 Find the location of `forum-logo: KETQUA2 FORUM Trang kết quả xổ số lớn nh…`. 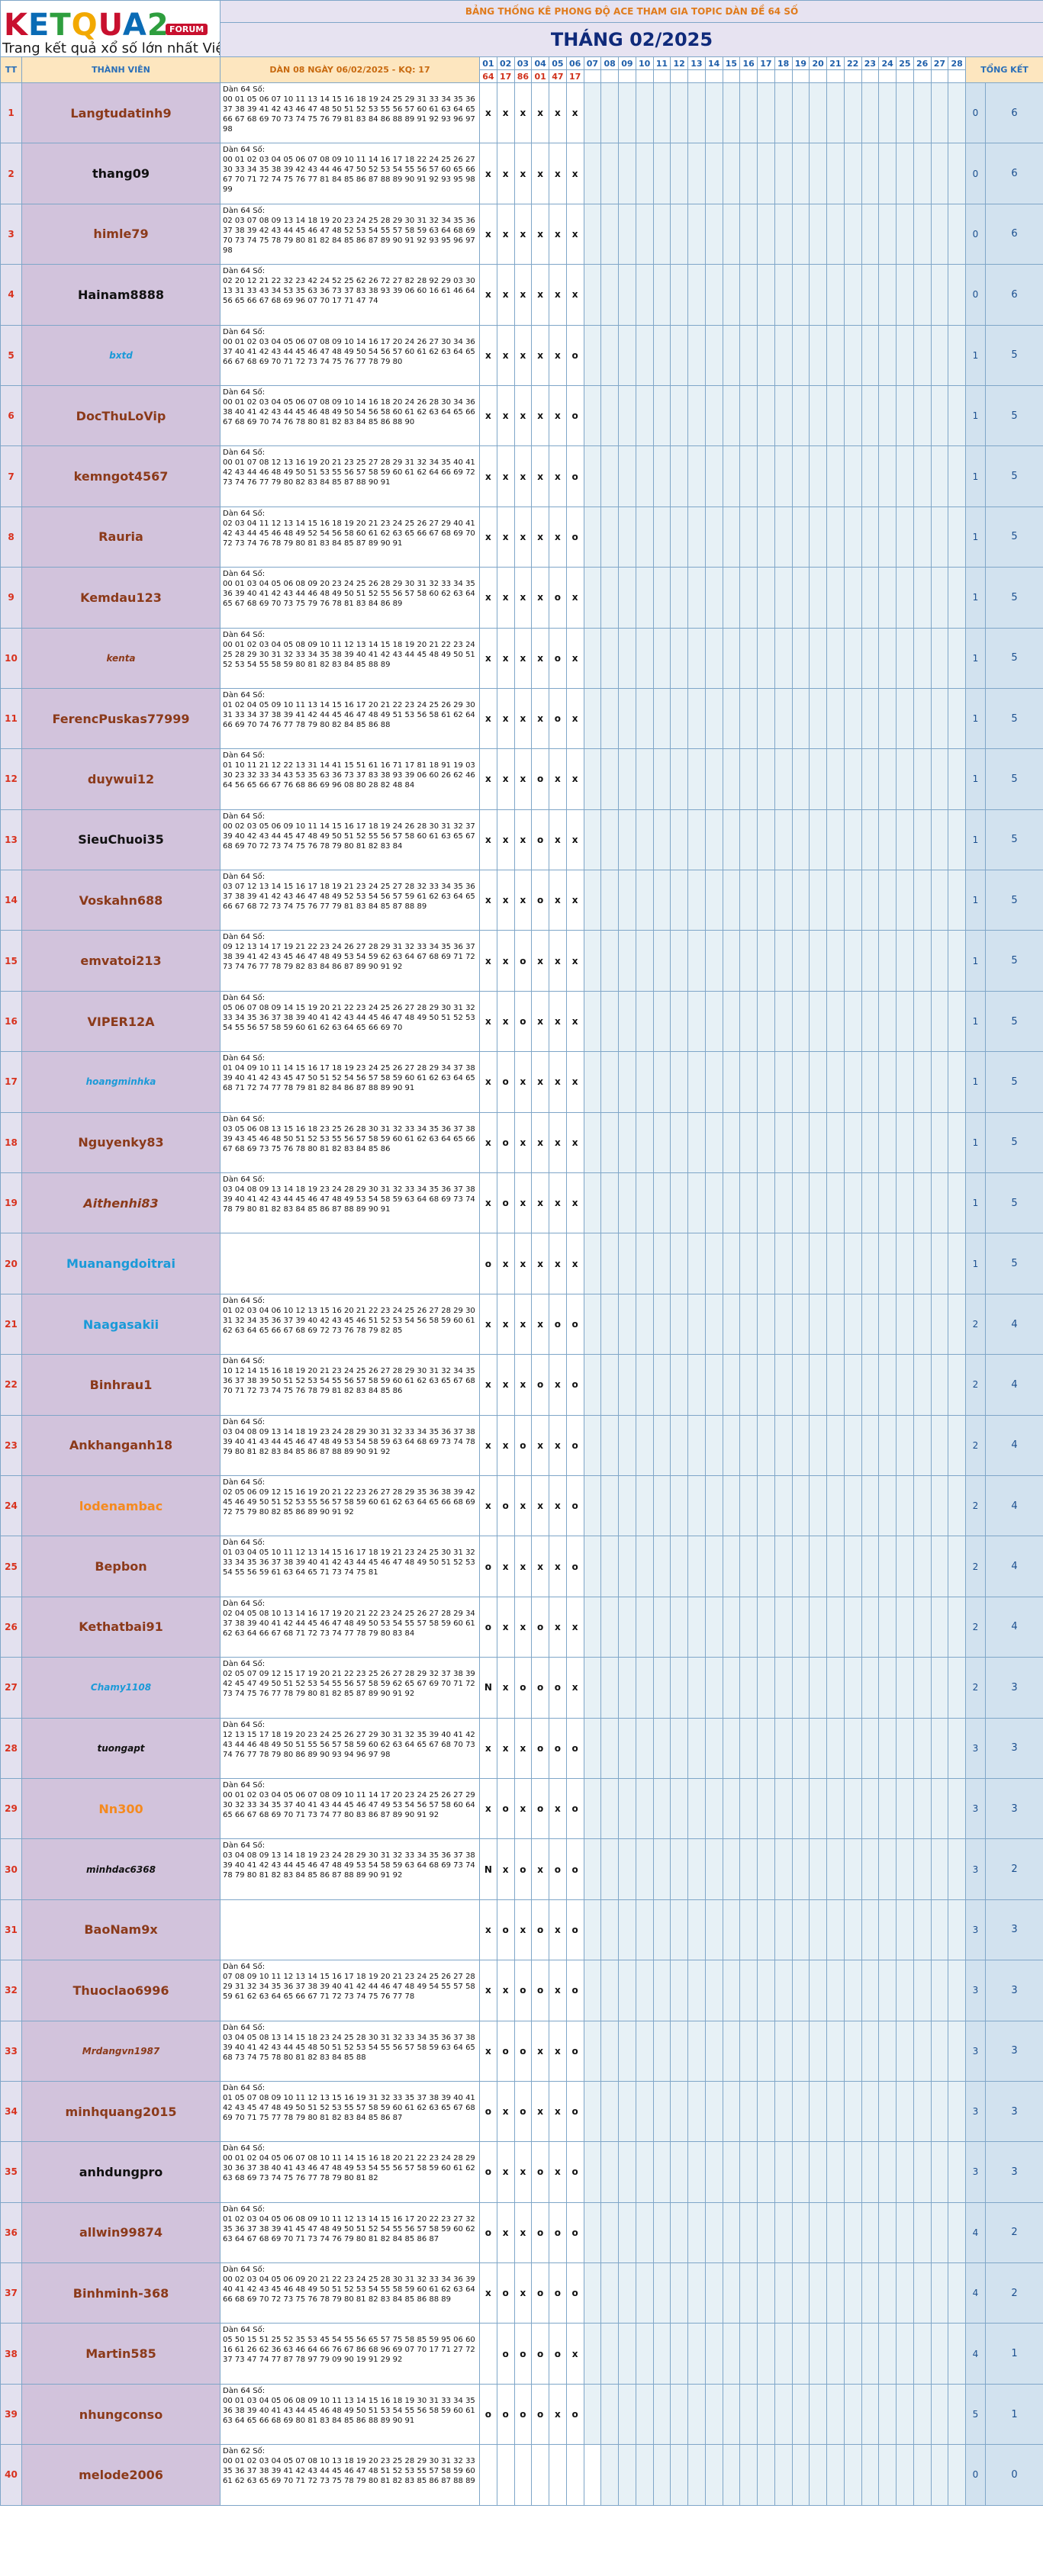

forum-logo: KETQUA2 FORUM Trang kết quả xổ số lớn nh… is located at coordinates (111, 28).